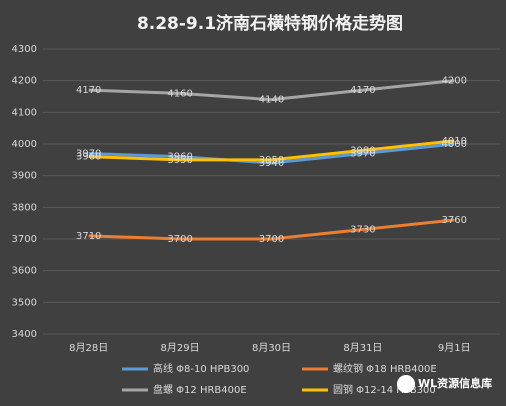 The height and width of the screenshot is (406, 506). I want to click on data-label: 3730, so click(362, 230).